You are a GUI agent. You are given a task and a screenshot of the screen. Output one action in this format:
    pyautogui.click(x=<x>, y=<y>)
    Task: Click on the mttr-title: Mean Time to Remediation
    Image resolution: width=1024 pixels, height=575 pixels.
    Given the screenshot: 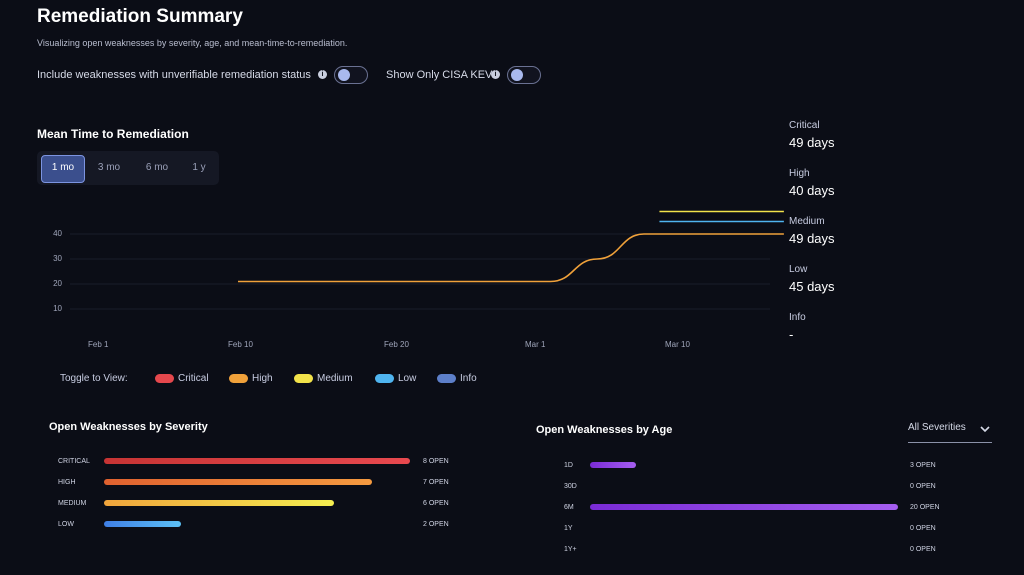 What is the action you would take?
    pyautogui.click(x=113, y=134)
    